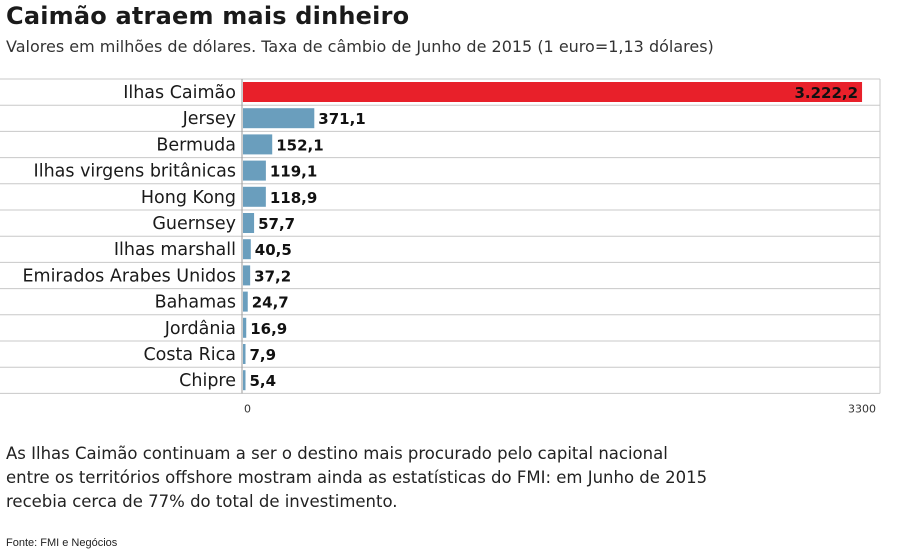  What do you see at coordinates (341, 119) in the screenshot?
I see `data-label: 371,1` at bounding box center [341, 119].